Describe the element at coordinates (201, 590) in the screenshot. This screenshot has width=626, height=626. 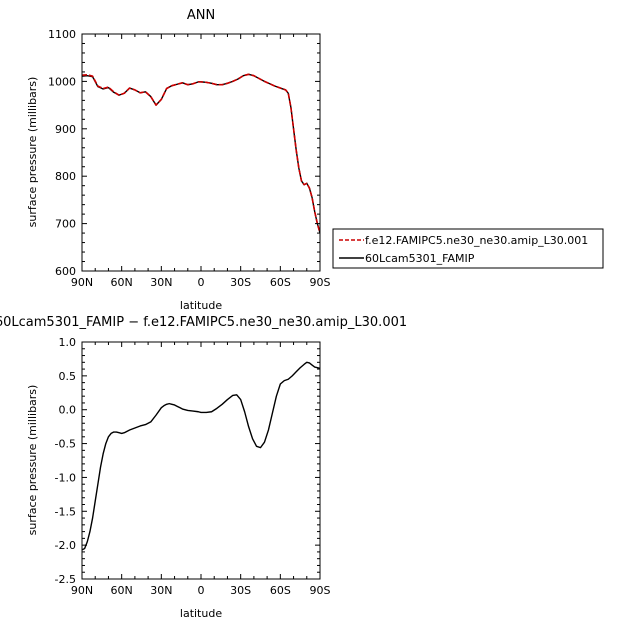
I see `chart-2-x-tick-label: 0` at that location.